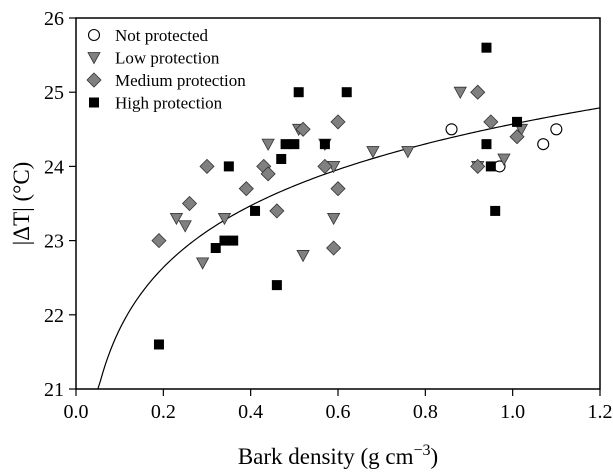 Image resolution: width=613 pixels, height=474 pixels. What do you see at coordinates (338, 412) in the screenshot?
I see `x-tick-label: 0.6` at bounding box center [338, 412].